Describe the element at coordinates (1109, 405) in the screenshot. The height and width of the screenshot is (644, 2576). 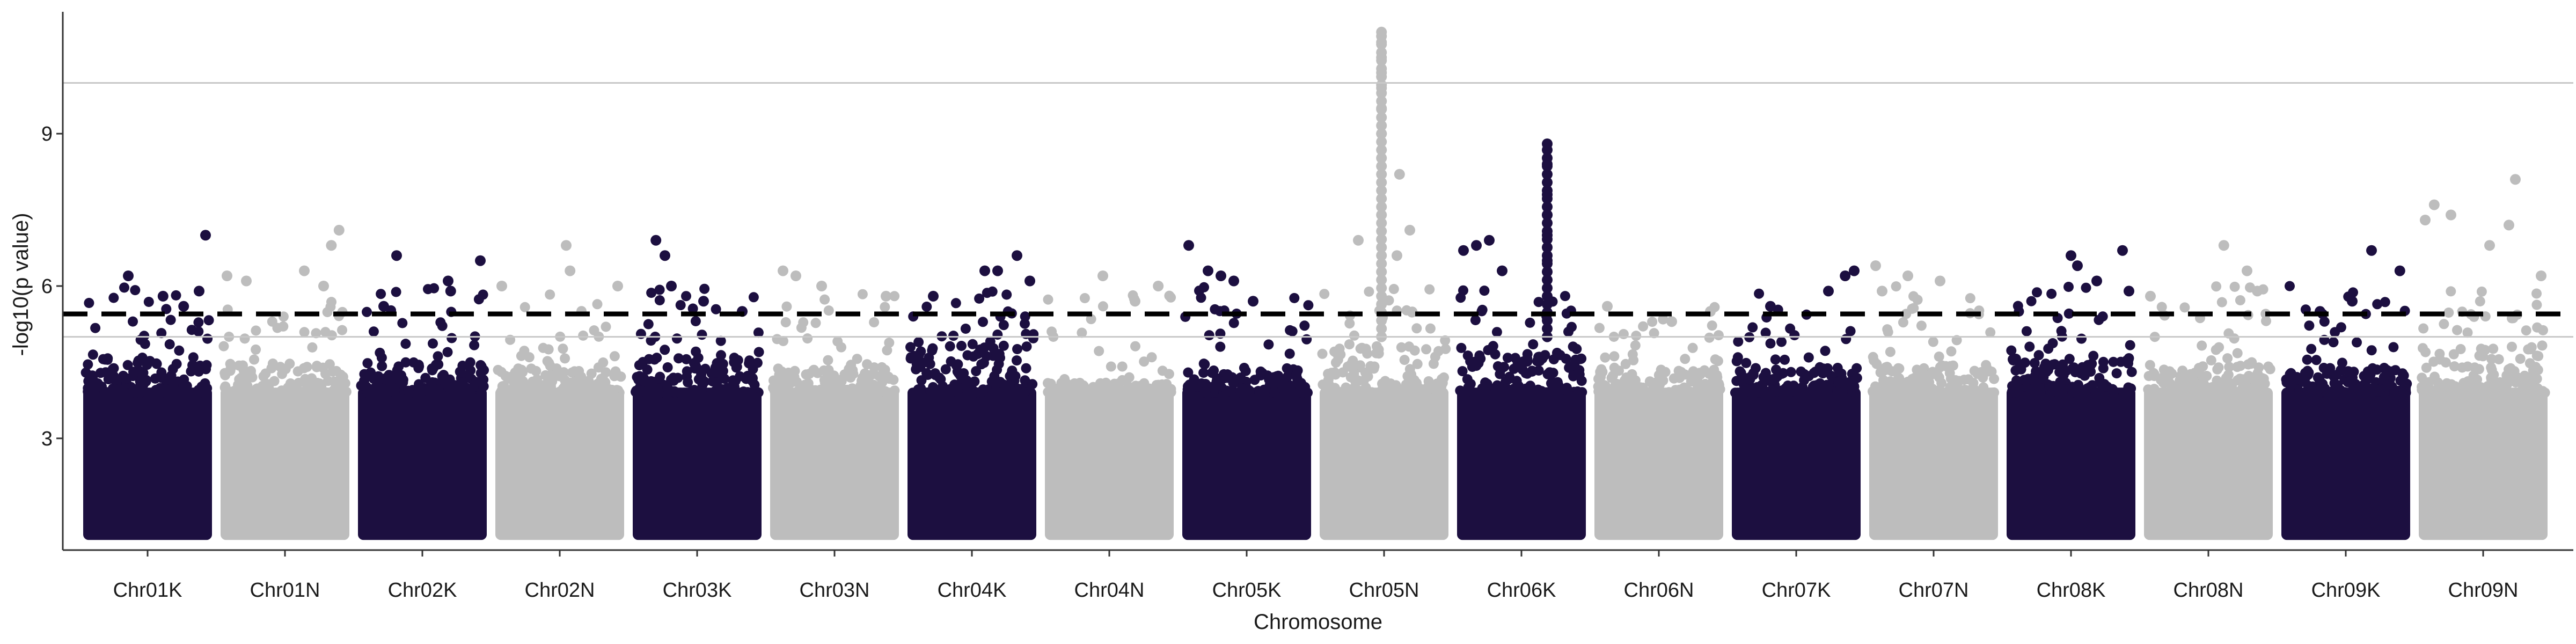
I see `chromosome-Chr04N` at that location.